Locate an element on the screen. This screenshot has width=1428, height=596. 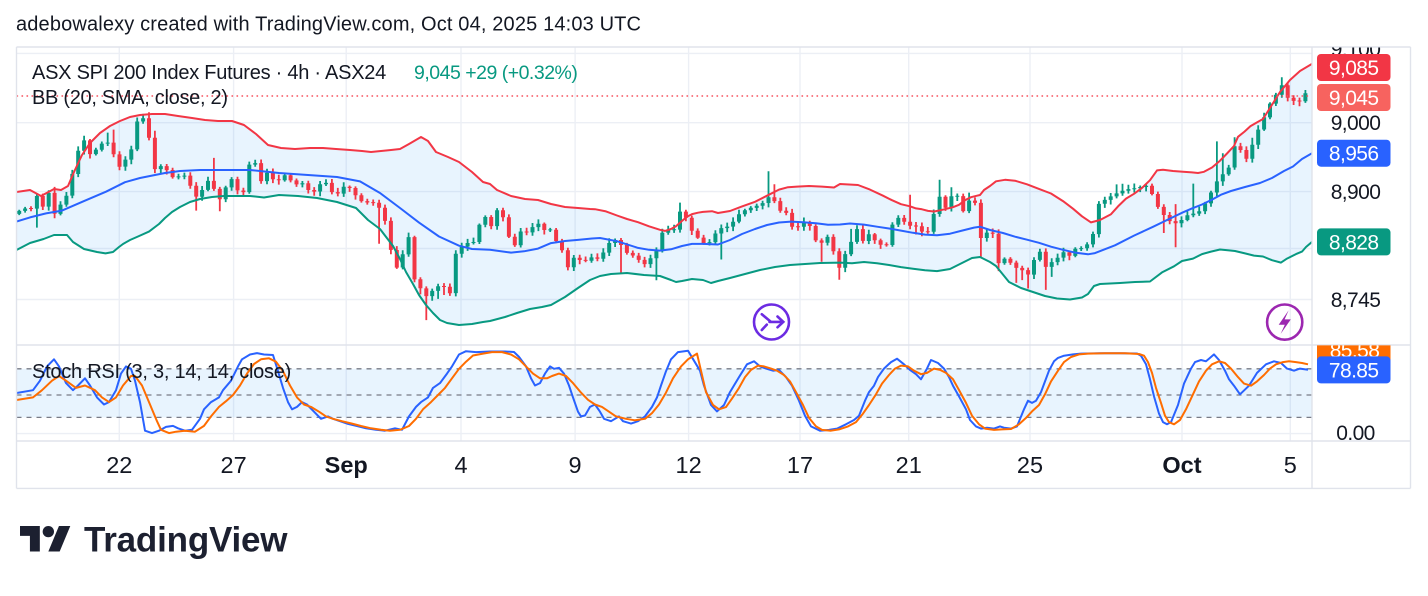
svg-text: 8,745 is located at coordinates (1356, 300).